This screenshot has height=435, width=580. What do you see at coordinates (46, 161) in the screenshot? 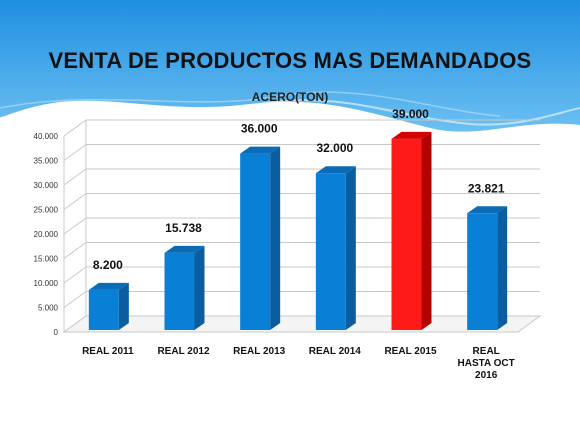
I see `y-tick-label: 35.000` at bounding box center [46, 161].